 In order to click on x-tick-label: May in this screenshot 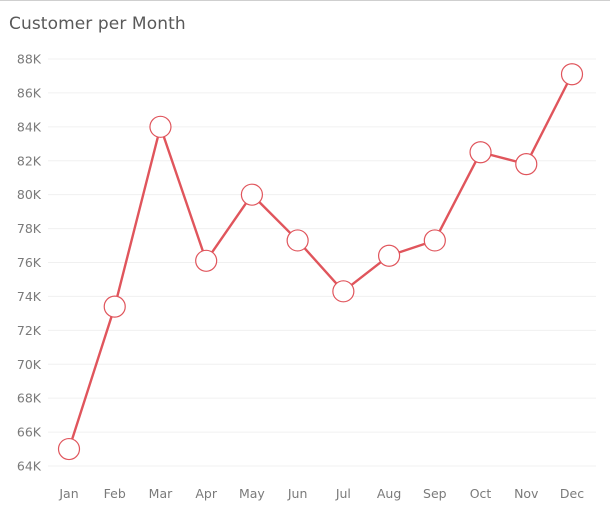, I will do `click(252, 493)`.